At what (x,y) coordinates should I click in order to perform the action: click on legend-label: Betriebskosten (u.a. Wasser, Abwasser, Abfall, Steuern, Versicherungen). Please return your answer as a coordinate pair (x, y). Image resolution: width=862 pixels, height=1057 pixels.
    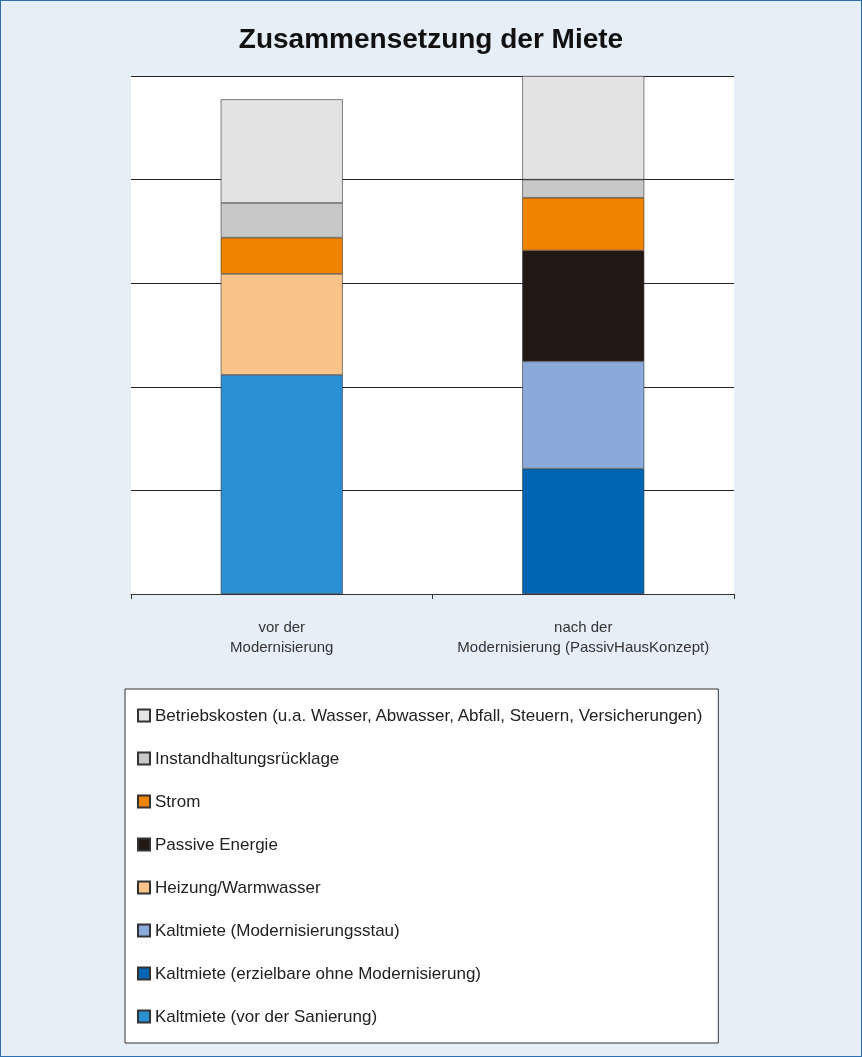
    Looking at the image, I should click on (429, 715).